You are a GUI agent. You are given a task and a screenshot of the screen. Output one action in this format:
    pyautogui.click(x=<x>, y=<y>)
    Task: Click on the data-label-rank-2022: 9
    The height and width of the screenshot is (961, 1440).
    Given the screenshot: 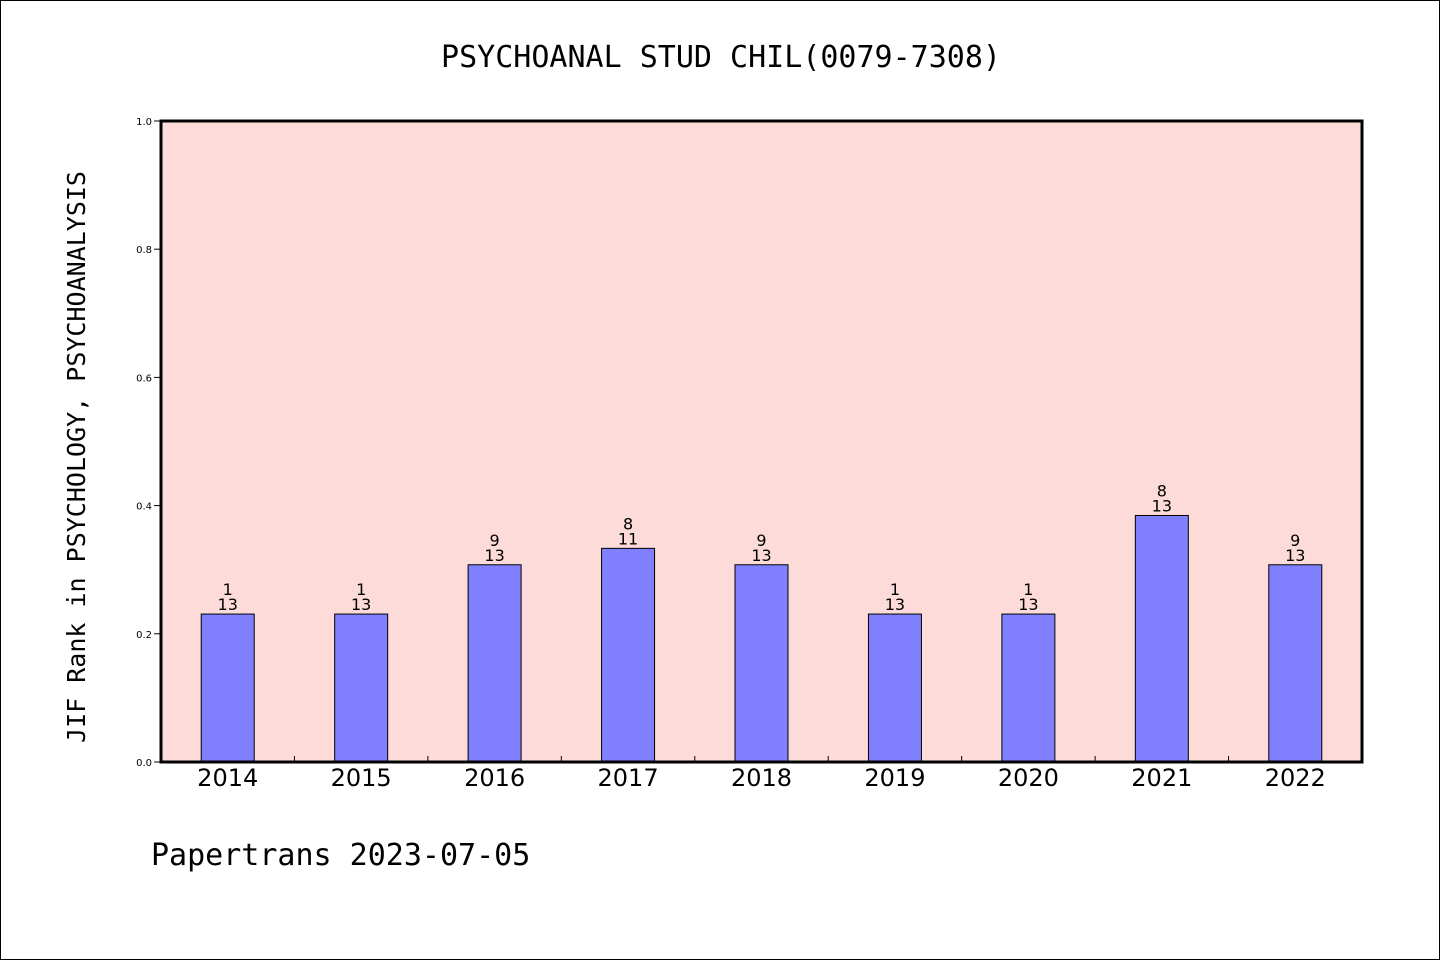 What is the action you would take?
    pyautogui.click(x=1295, y=540)
    